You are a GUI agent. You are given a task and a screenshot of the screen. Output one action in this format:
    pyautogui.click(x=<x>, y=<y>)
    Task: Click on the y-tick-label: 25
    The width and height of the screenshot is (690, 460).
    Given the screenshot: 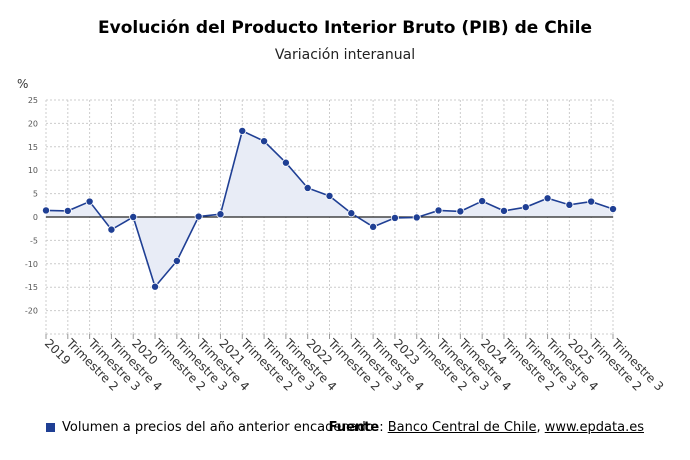 What is the action you would take?
    pyautogui.click(x=33, y=100)
    